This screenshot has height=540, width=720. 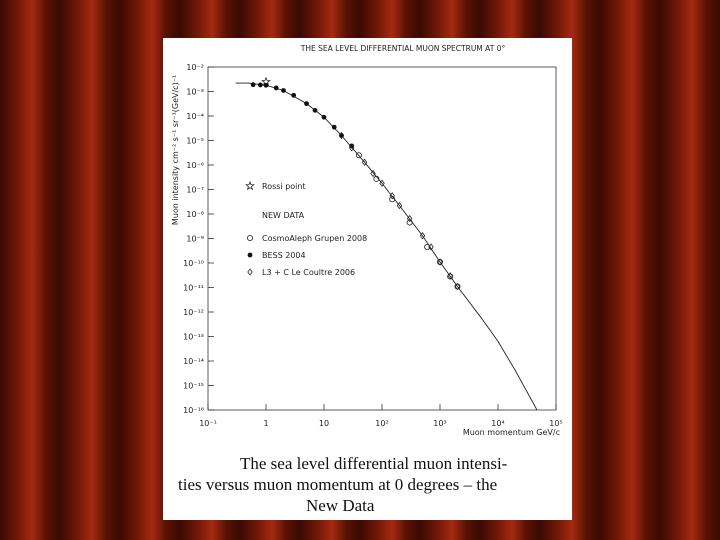 What do you see at coordinates (265, 423) in the screenshot?
I see `x-tick-label: 1` at bounding box center [265, 423].